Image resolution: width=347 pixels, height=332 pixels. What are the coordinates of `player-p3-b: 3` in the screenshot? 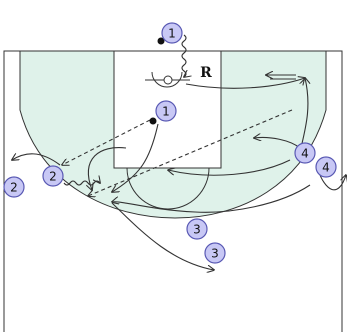 It's located at (215, 253).